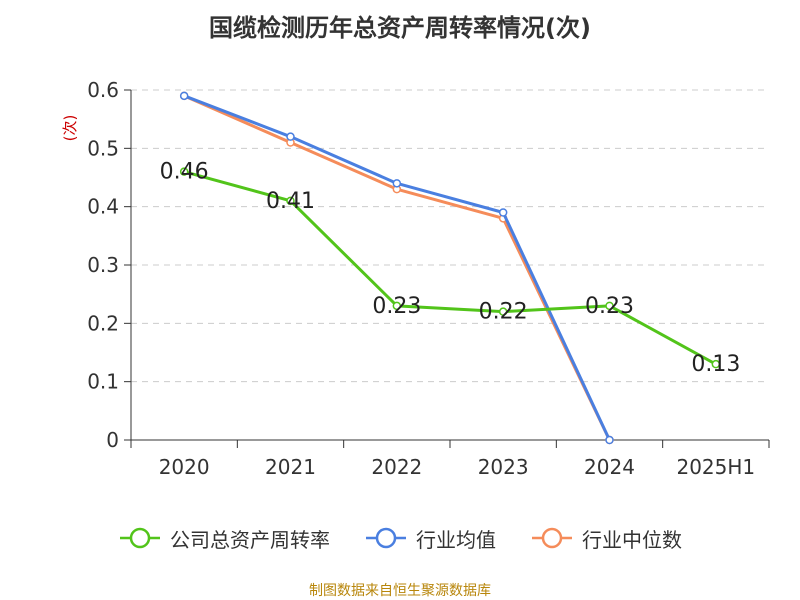 The width and height of the screenshot is (800, 600). I want to click on legend-marker-industry-average, so click(386, 538).